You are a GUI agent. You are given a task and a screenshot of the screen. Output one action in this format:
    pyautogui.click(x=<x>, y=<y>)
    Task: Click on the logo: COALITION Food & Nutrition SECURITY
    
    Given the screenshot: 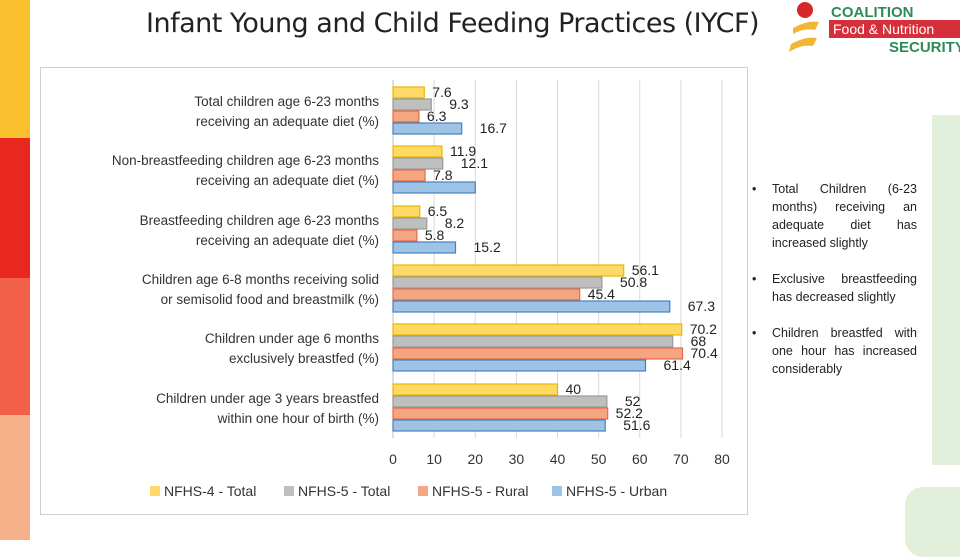 What is the action you would take?
    pyautogui.click(x=874, y=29)
    